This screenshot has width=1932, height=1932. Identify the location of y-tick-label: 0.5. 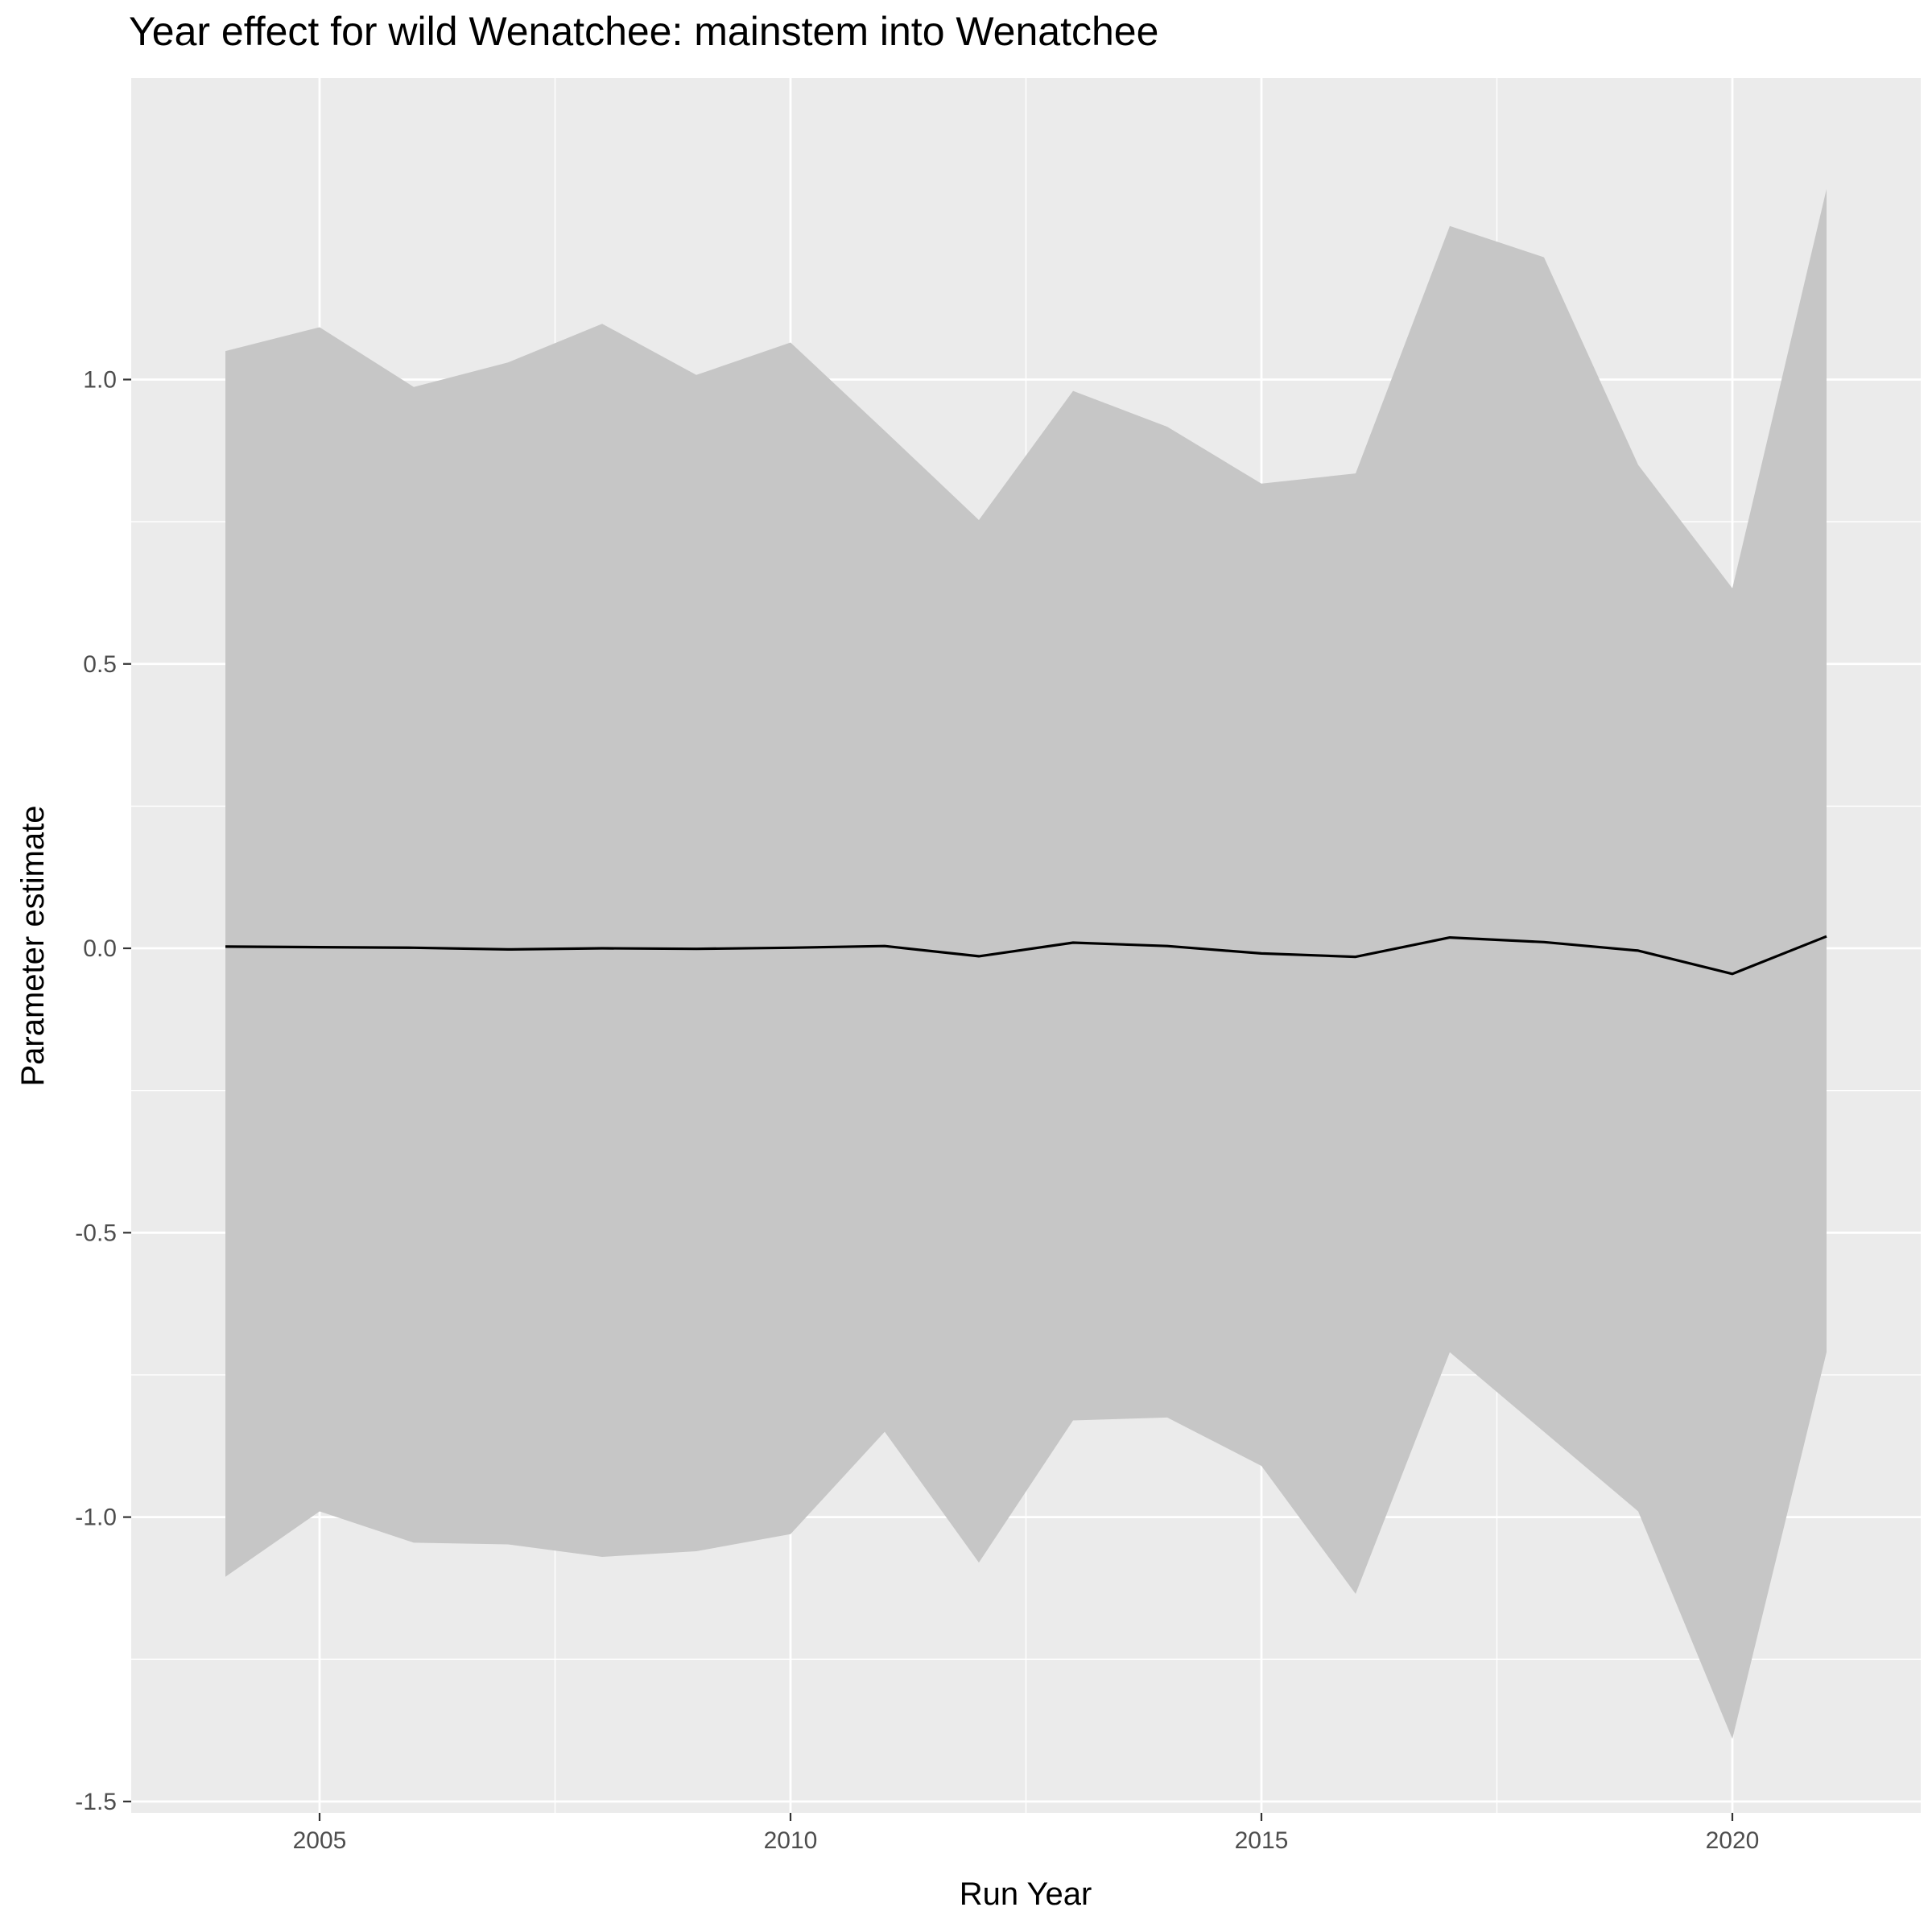
(100, 664).